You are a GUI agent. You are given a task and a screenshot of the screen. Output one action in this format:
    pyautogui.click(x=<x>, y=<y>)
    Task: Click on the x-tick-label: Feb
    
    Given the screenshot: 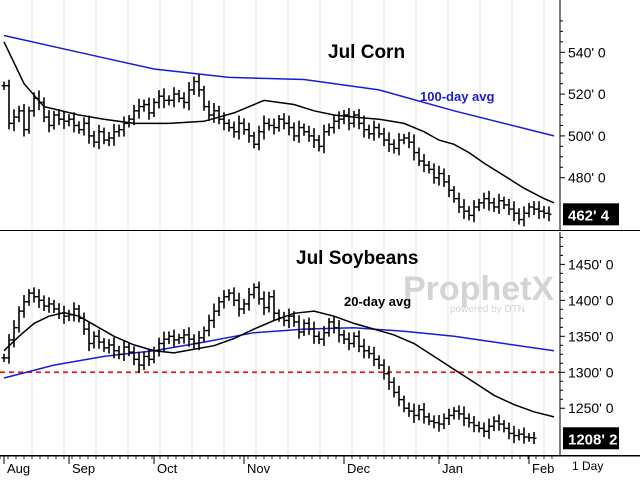 What is the action you would take?
    pyautogui.click(x=543, y=468)
    